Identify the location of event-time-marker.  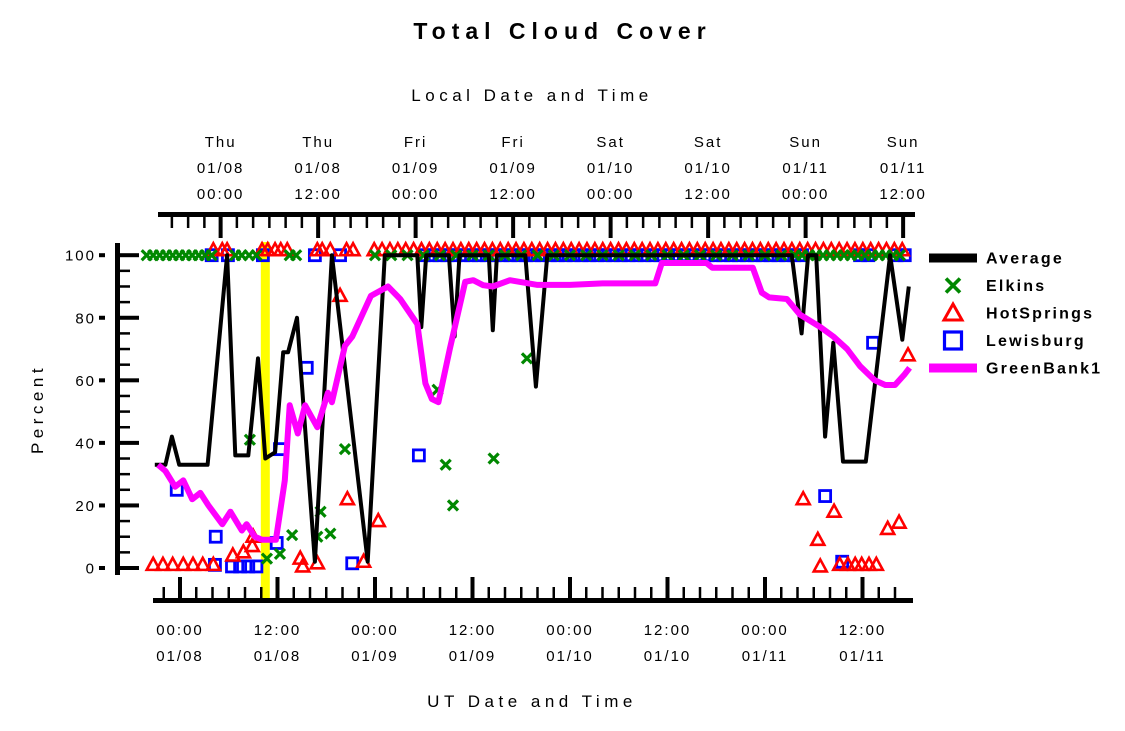
(265, 420).